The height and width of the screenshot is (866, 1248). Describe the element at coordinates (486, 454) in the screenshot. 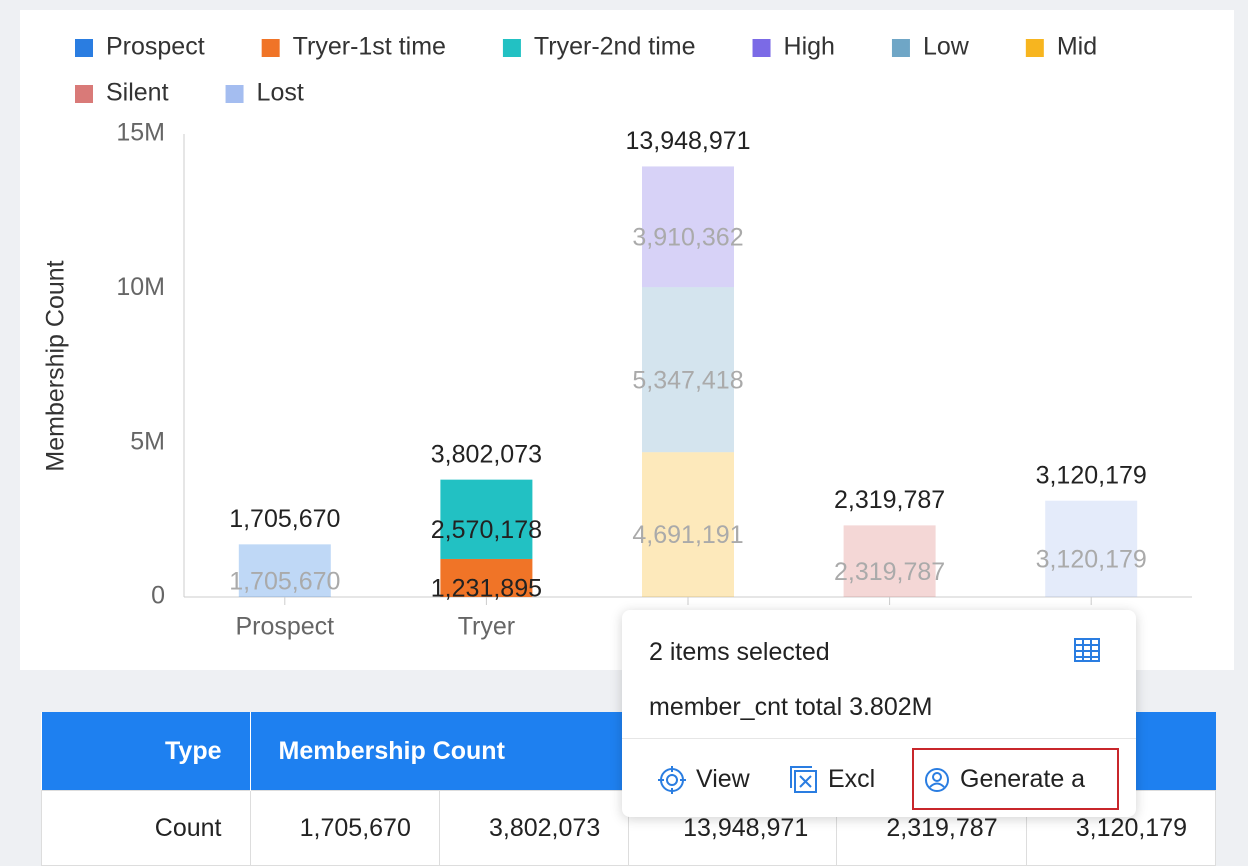

I see `total-label: 3,802,073` at that location.